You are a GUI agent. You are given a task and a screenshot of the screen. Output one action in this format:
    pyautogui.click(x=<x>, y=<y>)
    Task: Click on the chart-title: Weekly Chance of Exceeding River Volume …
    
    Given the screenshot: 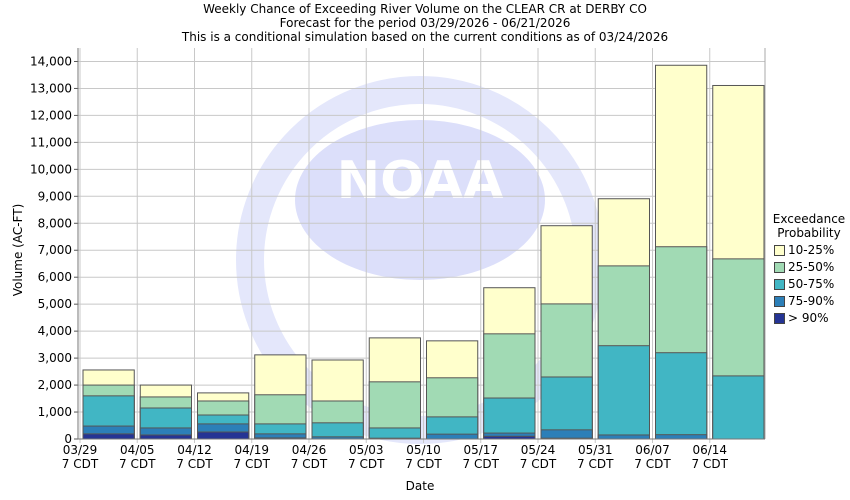 What is the action you would take?
    pyautogui.click(x=425, y=9)
    